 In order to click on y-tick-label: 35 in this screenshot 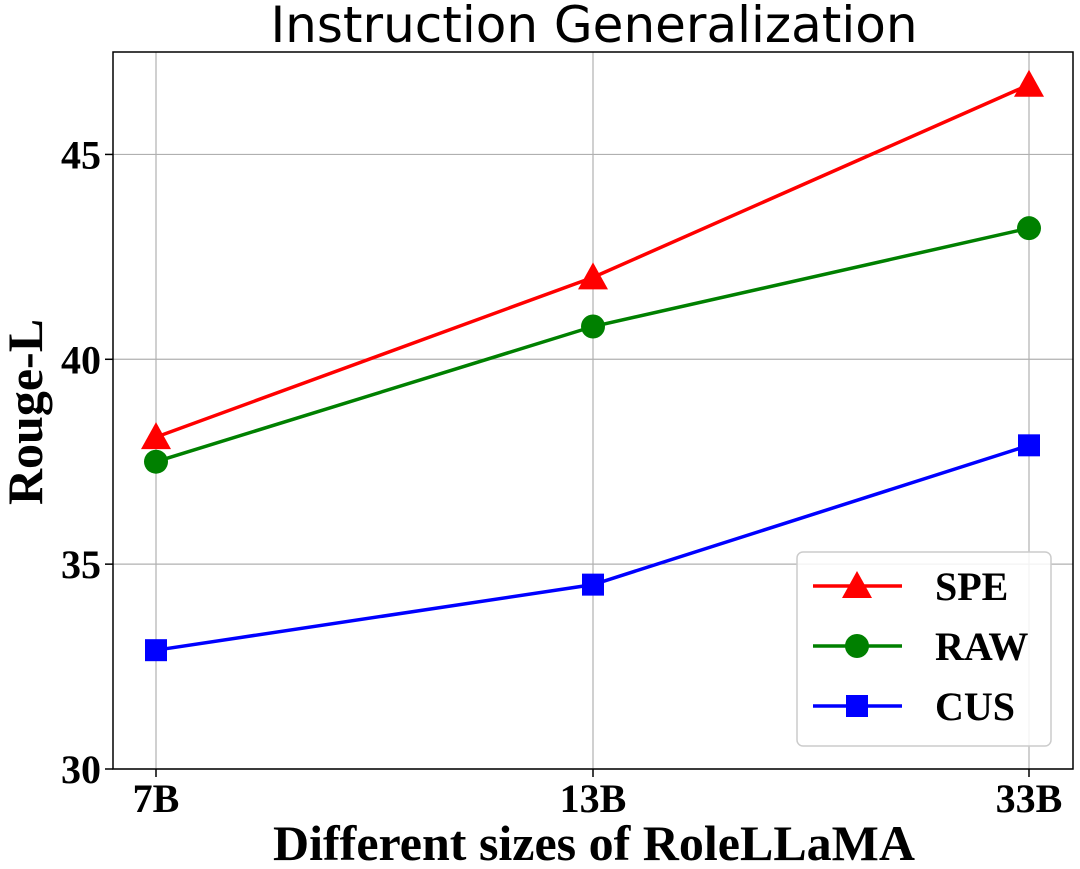, I will do `click(81, 564)`.